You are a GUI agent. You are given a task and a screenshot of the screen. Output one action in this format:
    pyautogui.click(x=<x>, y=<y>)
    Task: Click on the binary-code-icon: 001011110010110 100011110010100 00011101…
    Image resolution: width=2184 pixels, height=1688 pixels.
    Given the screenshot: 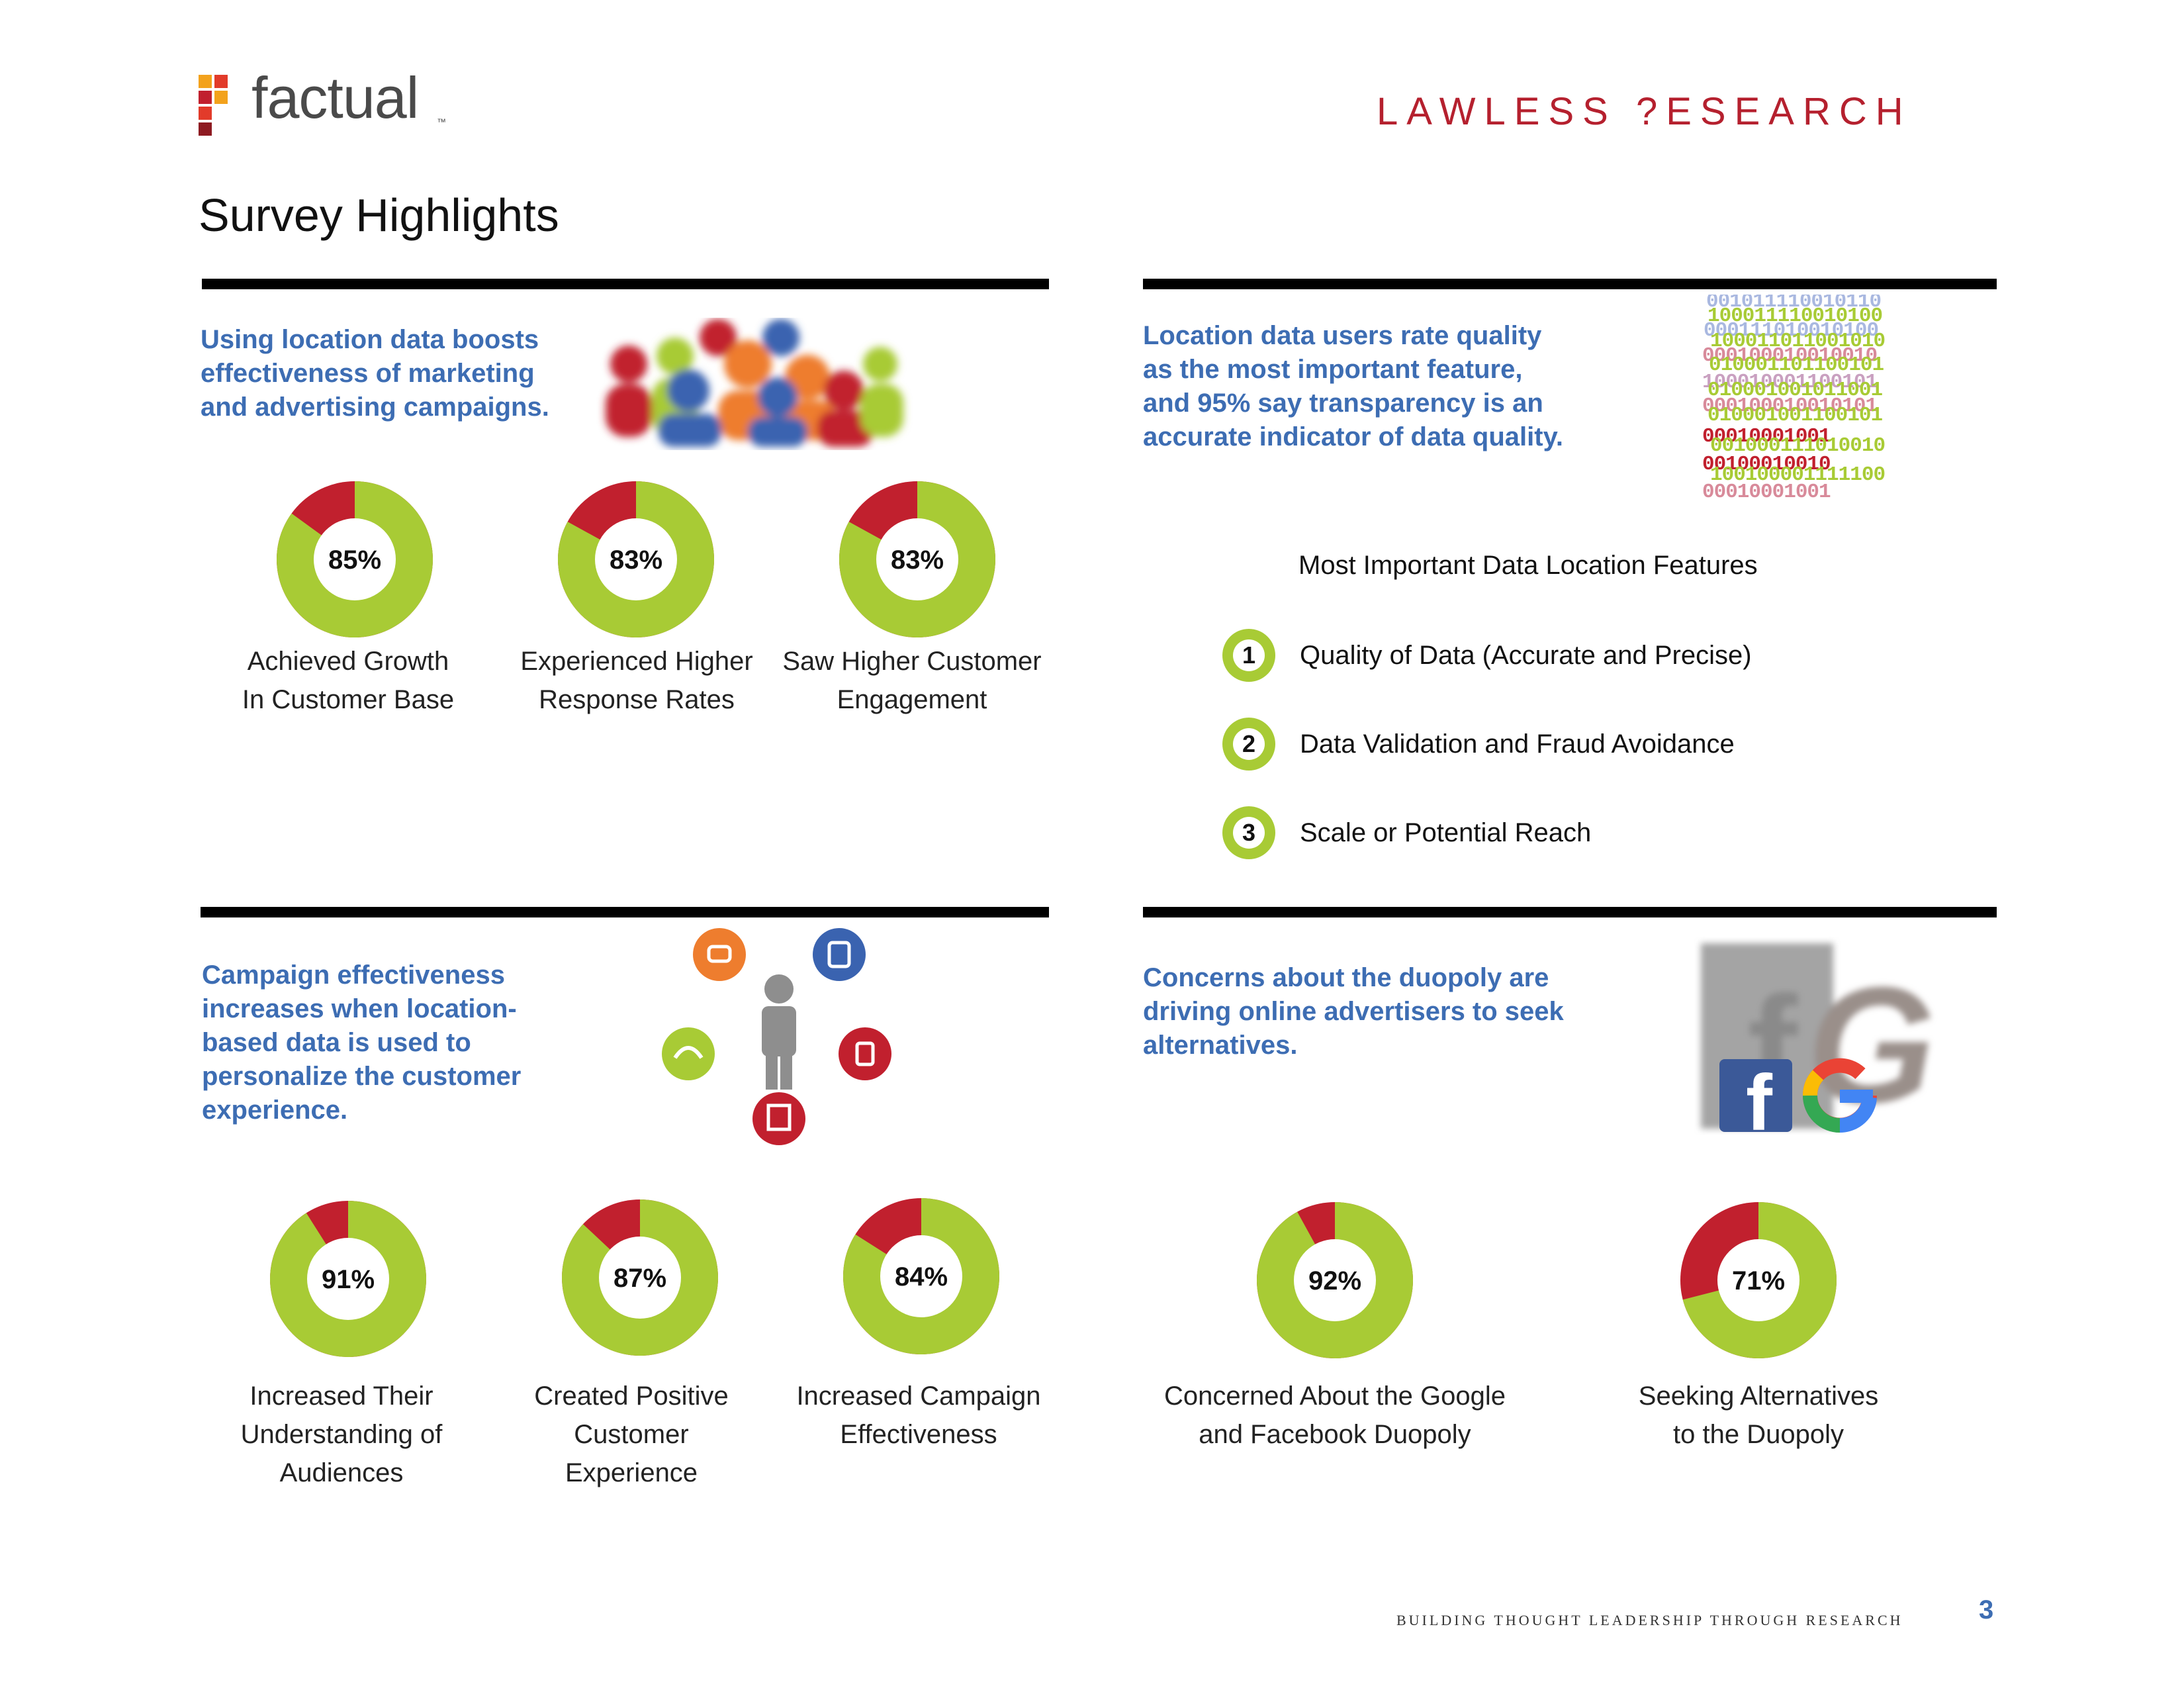 What is the action you would take?
    pyautogui.click(x=1807, y=399)
    